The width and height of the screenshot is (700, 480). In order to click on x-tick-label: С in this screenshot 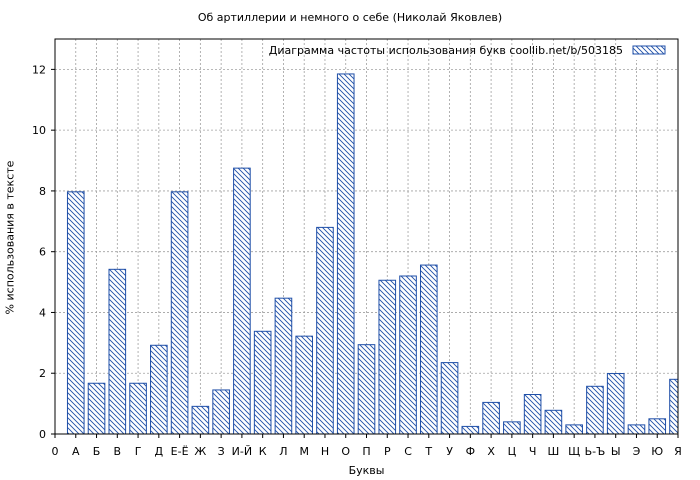, I will do `click(408, 451)`.